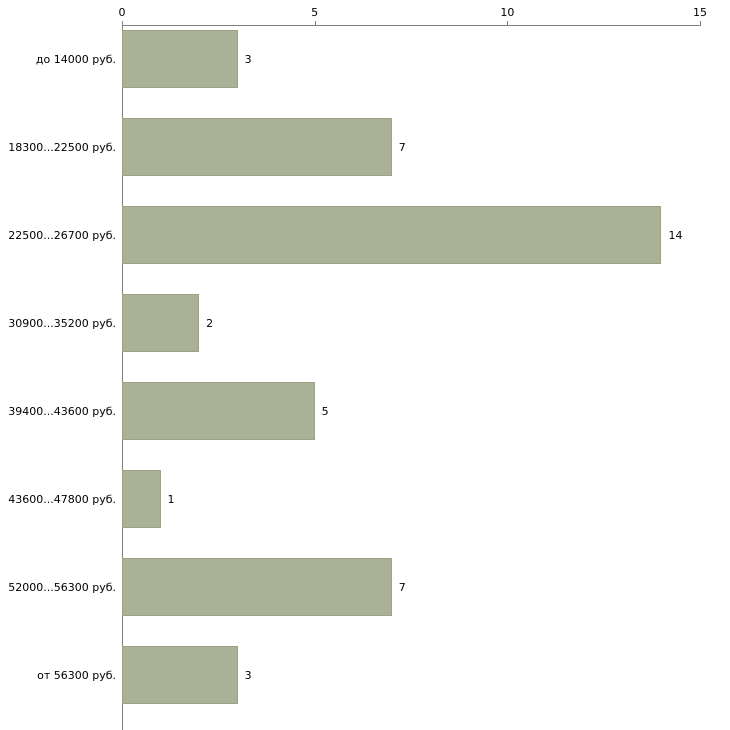 The height and width of the screenshot is (730, 730). What do you see at coordinates (365, 323) in the screenshot?
I see `bar-row: 30900...35200 руб. 2` at bounding box center [365, 323].